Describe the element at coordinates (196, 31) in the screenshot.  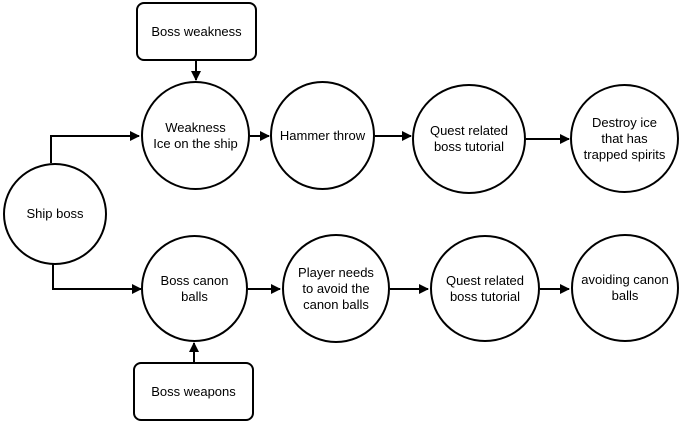
I see `node-boss-weakness: Boss weakness` at that location.